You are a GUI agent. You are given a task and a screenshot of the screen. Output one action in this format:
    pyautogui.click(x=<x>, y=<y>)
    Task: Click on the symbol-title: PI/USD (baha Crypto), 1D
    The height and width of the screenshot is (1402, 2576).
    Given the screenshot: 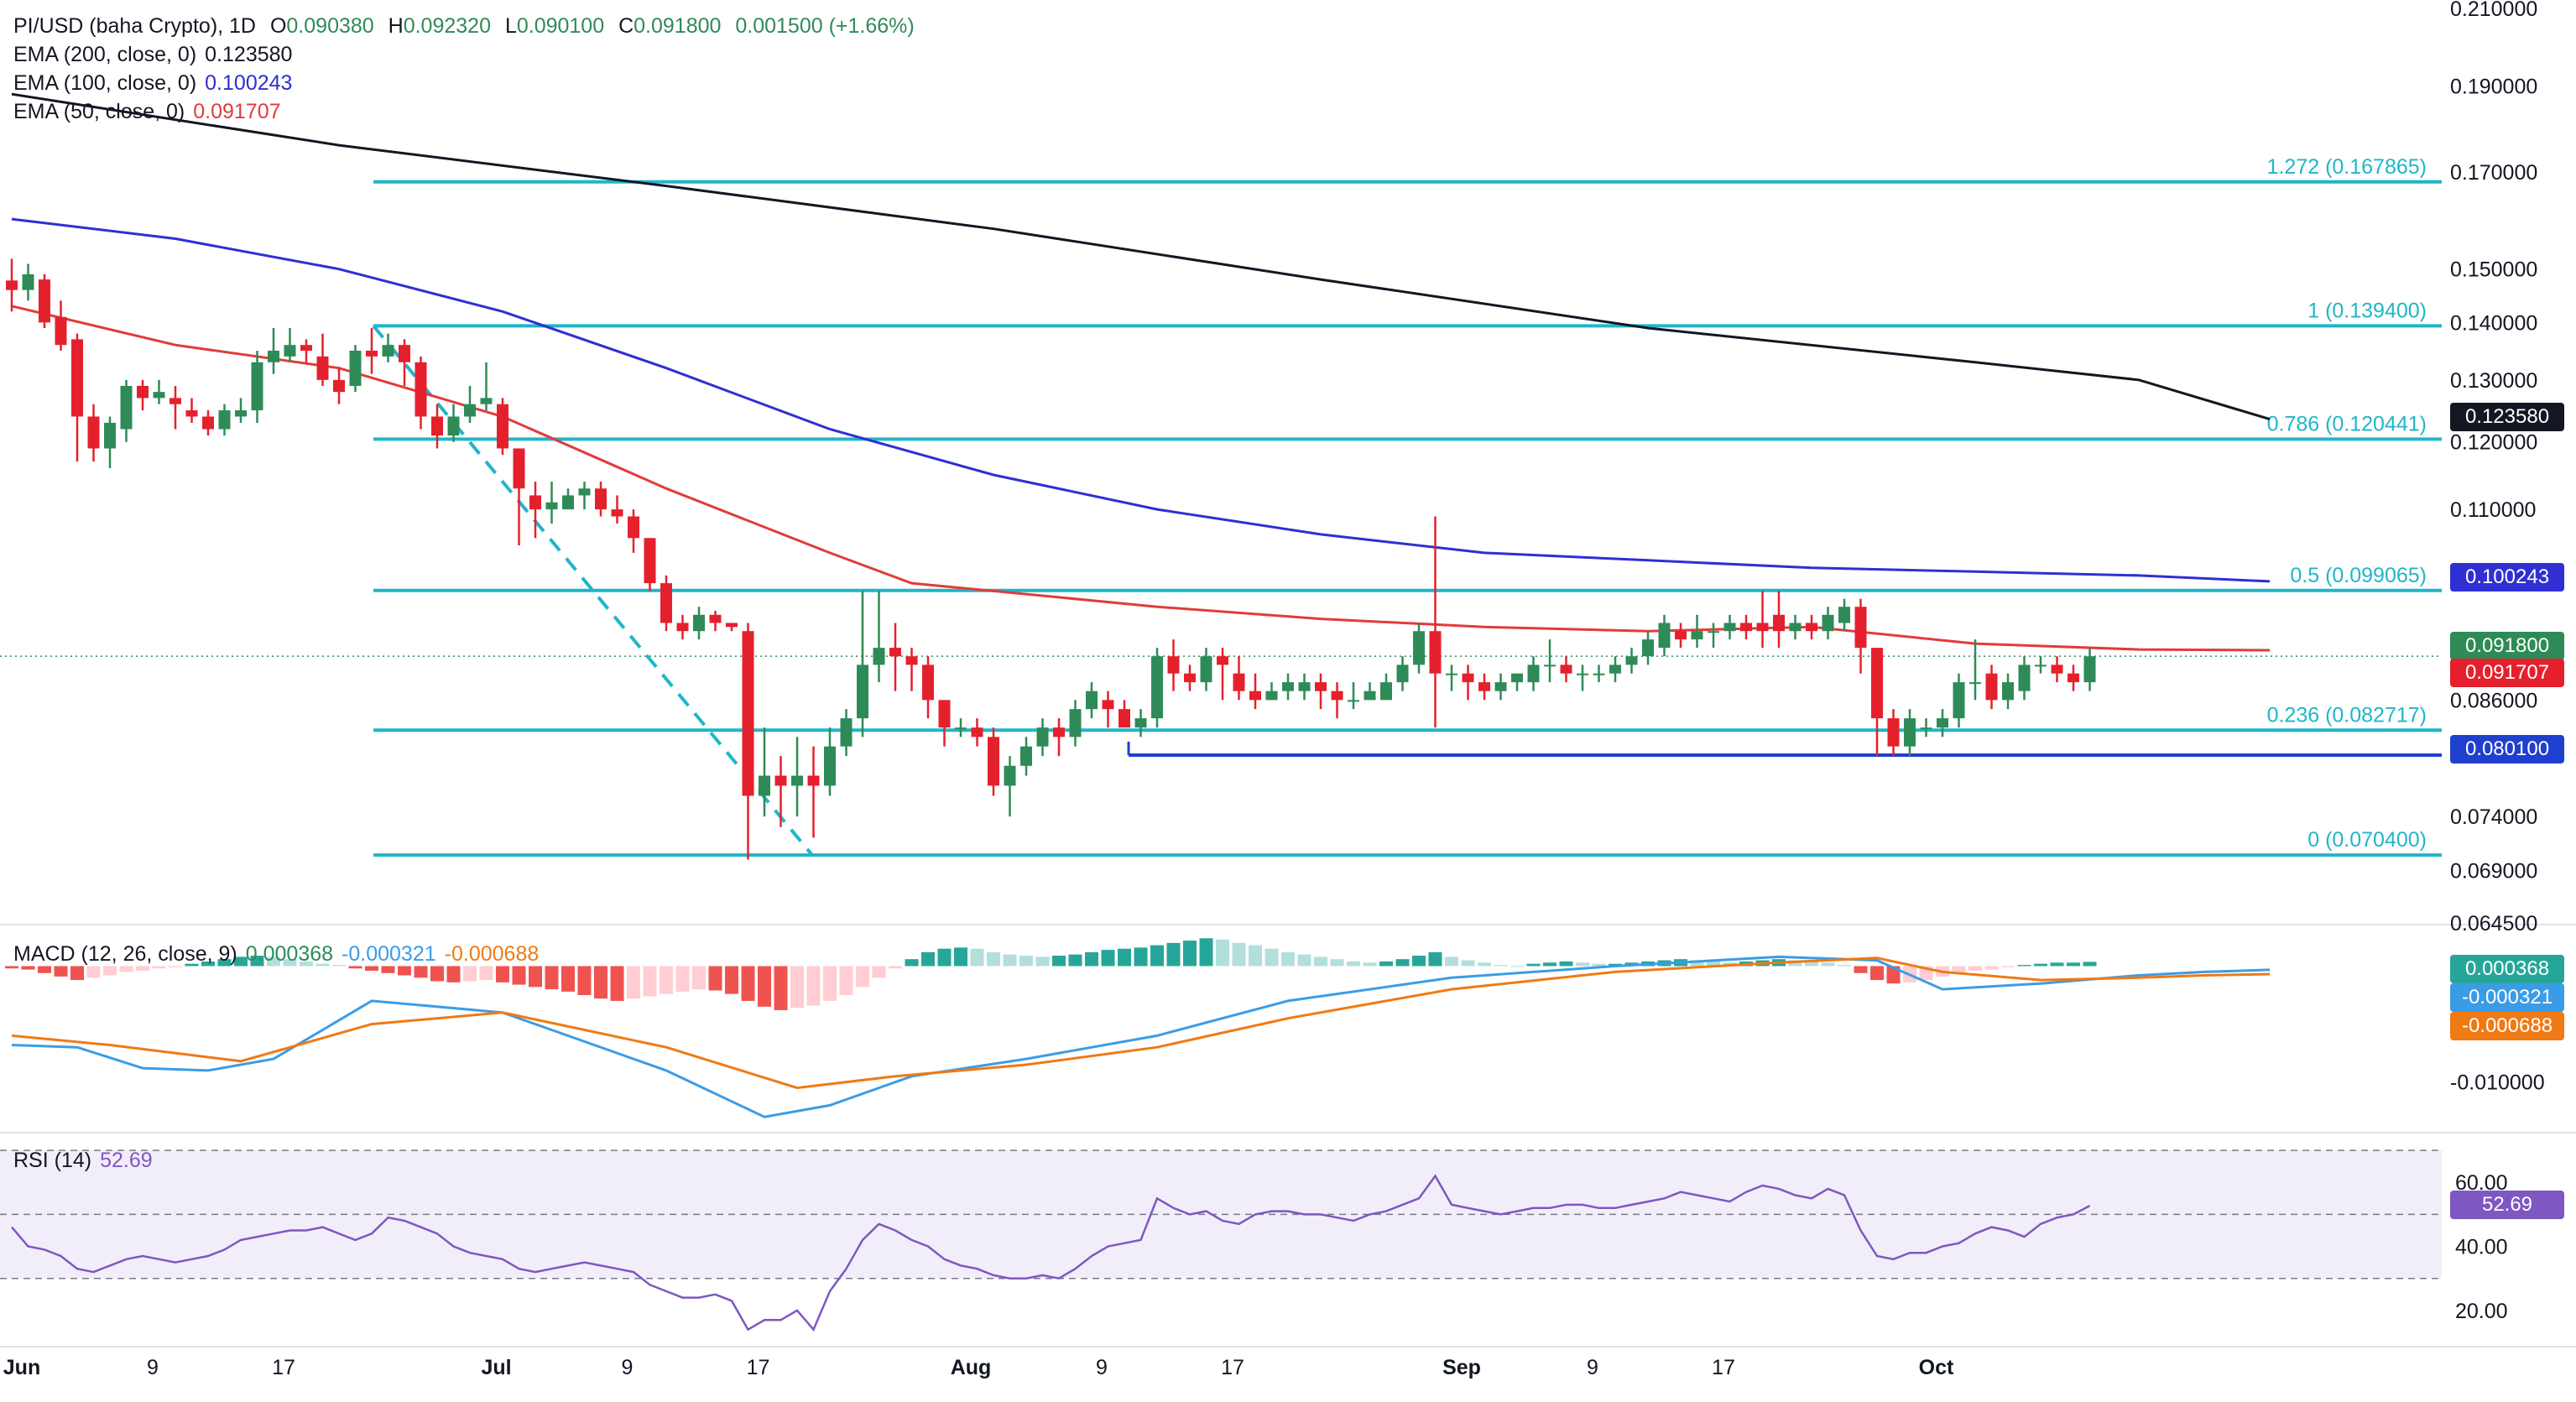 What is the action you would take?
    pyautogui.click(x=134, y=26)
    